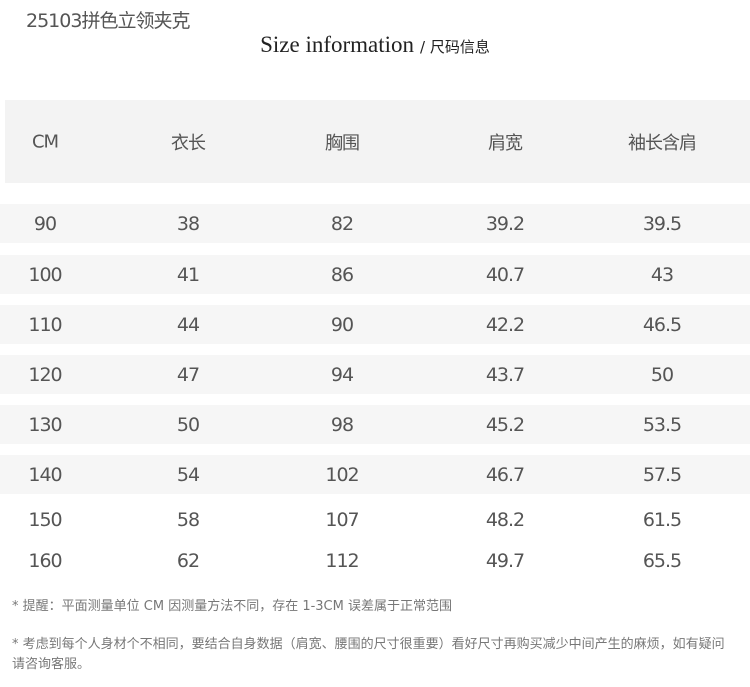 The width and height of the screenshot is (750, 687). What do you see at coordinates (505, 519) in the screenshot?
I see `table-cell: 48.2` at bounding box center [505, 519].